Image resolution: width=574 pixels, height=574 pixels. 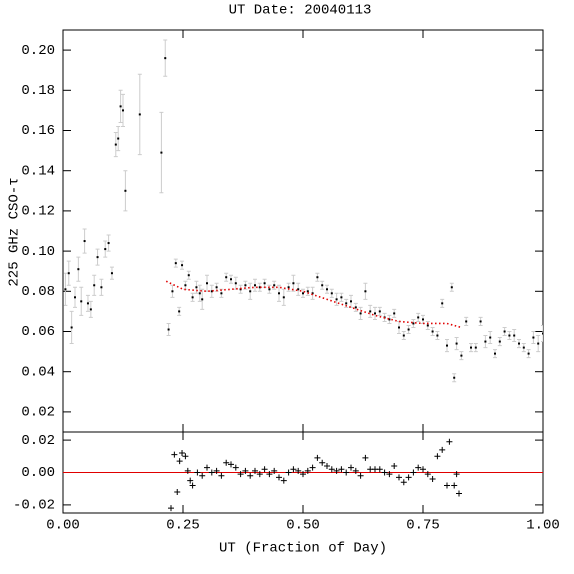 What do you see at coordinates (38, 372) in the screenshot?
I see `y-tick-label: 0.04` at bounding box center [38, 372].